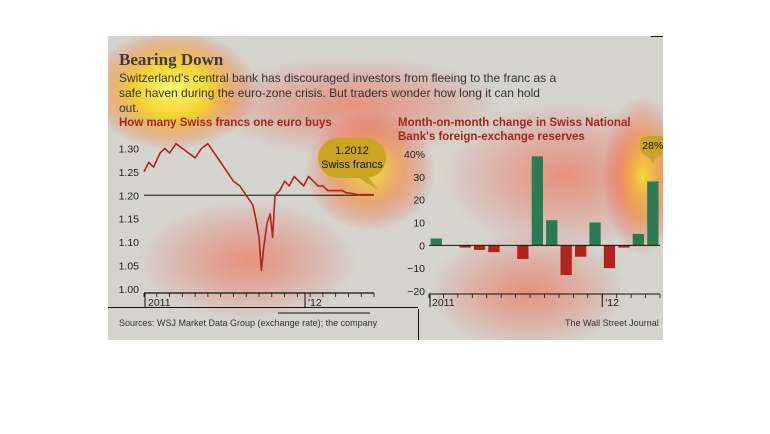 This screenshot has width=770, height=434. I want to click on left-chart-title: How many Swiss francs one euro buys, so click(225, 123).